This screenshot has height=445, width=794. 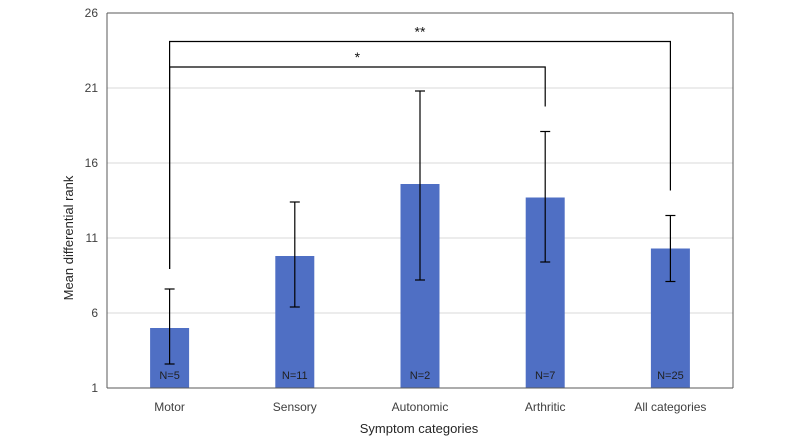 I want to click on significance-label: *, so click(x=358, y=57).